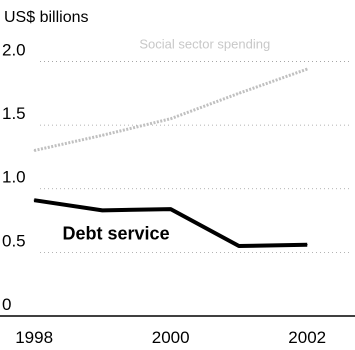  I want to click on y-tick-label: 1.0, so click(14, 177).